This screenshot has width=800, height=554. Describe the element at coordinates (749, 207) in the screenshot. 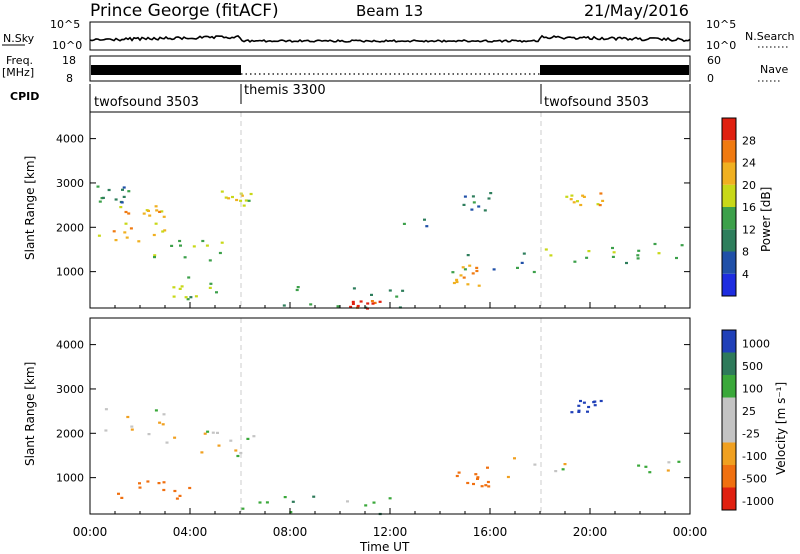

I see `colorbar-tick-label: 16` at that location.